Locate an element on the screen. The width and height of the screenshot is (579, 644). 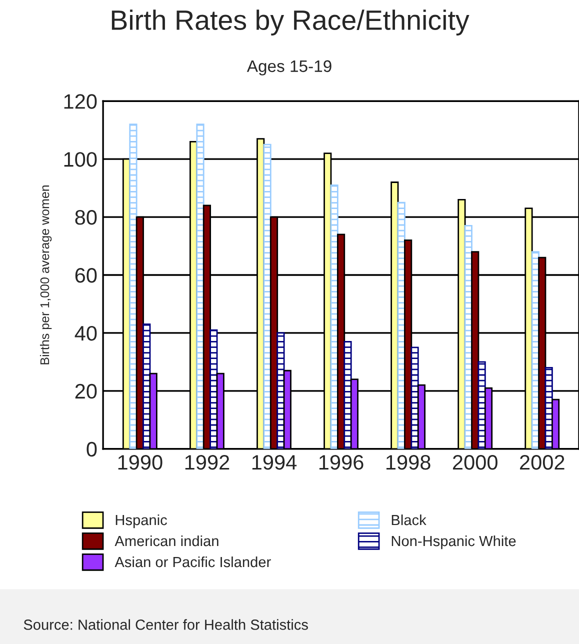
legend-label: Non-Hspanic White is located at coordinates (454, 542).